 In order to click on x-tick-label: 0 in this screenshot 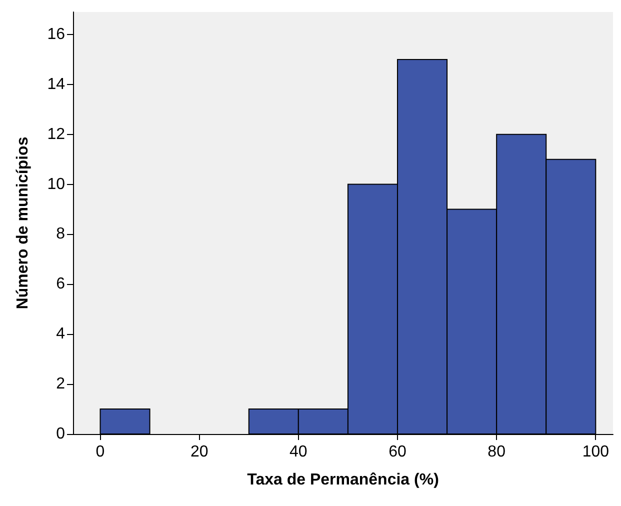, I will do `click(100, 452)`.